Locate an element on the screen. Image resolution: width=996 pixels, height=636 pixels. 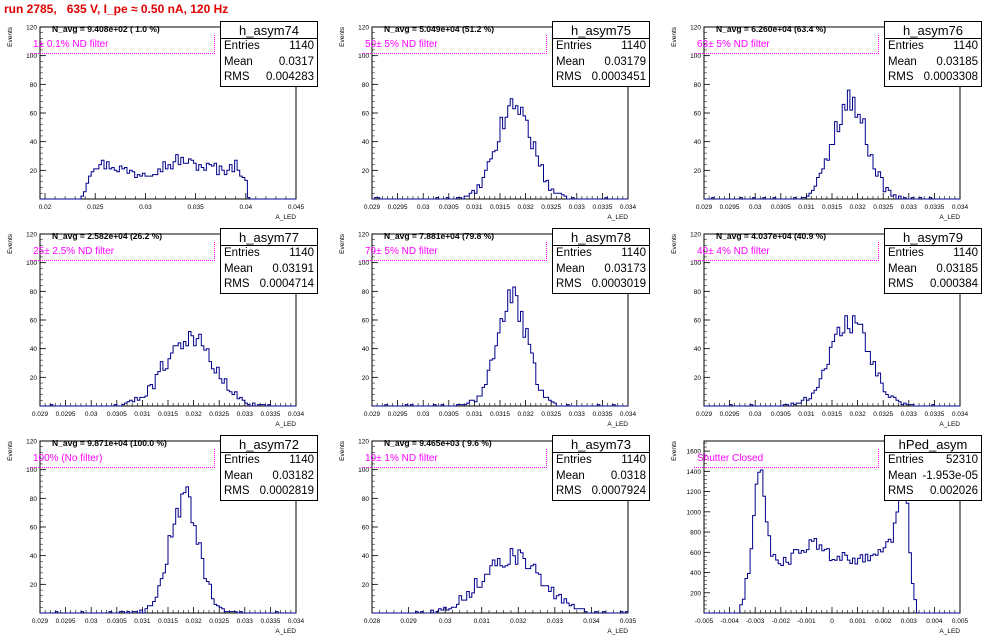
stats-key: RMS is located at coordinates (901, 77).